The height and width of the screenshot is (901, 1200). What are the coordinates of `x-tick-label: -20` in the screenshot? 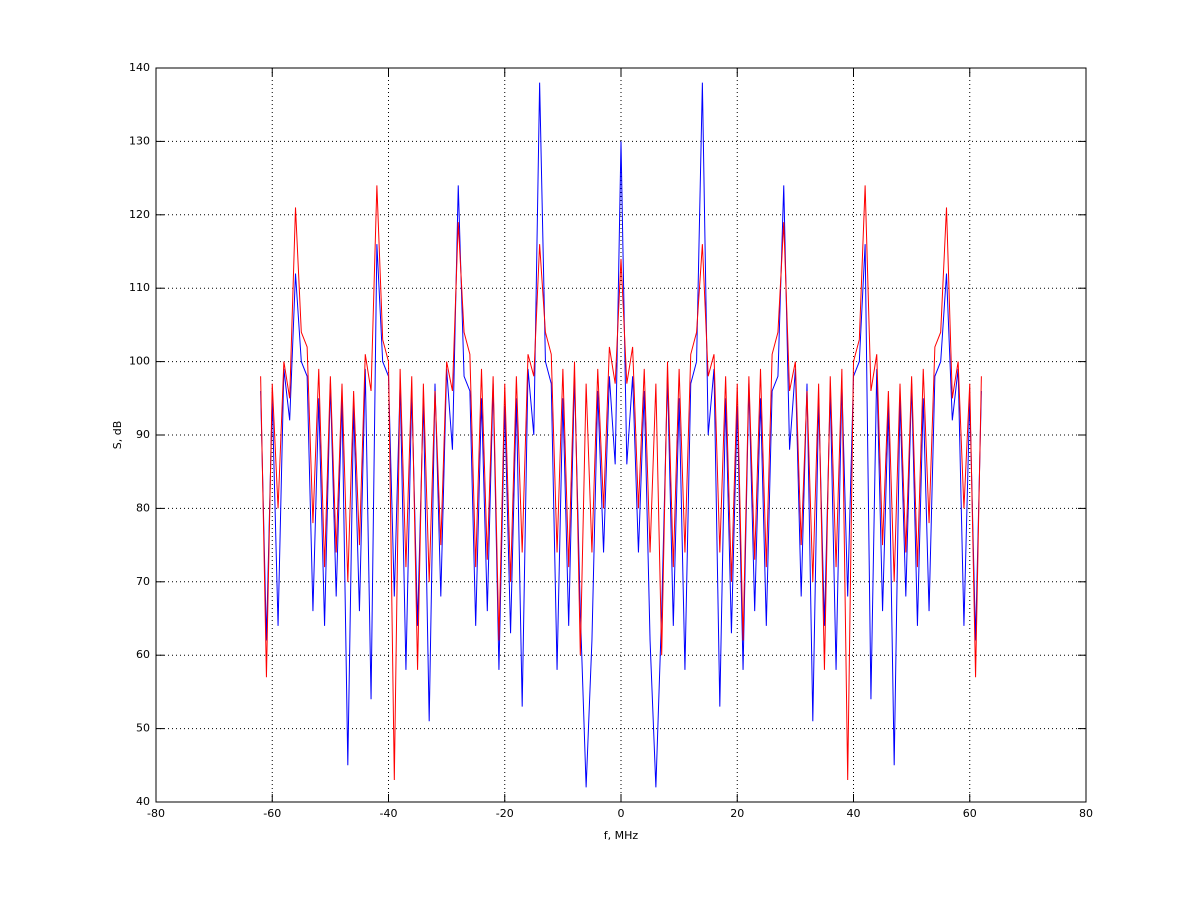 It's located at (505, 813).